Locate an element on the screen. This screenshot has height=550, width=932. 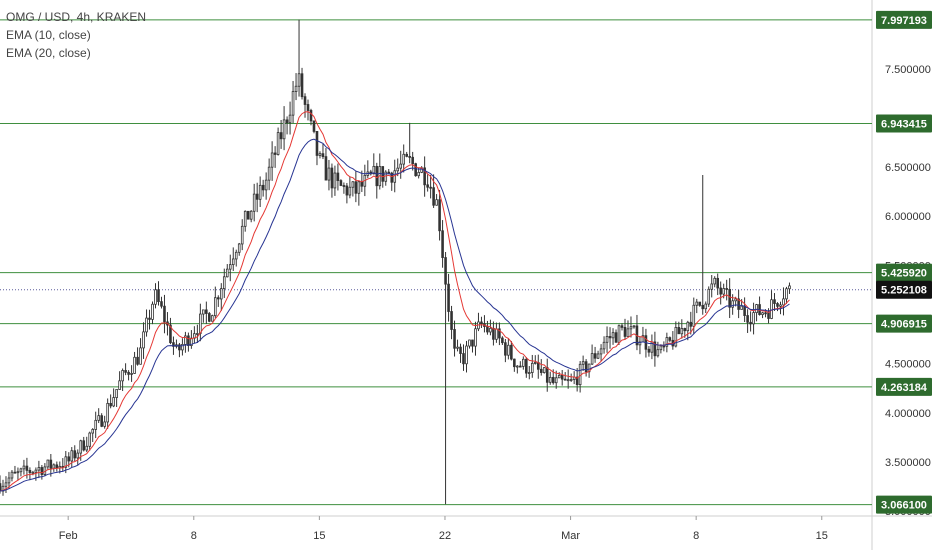
x-tick-label: 22 is located at coordinates (445, 536).